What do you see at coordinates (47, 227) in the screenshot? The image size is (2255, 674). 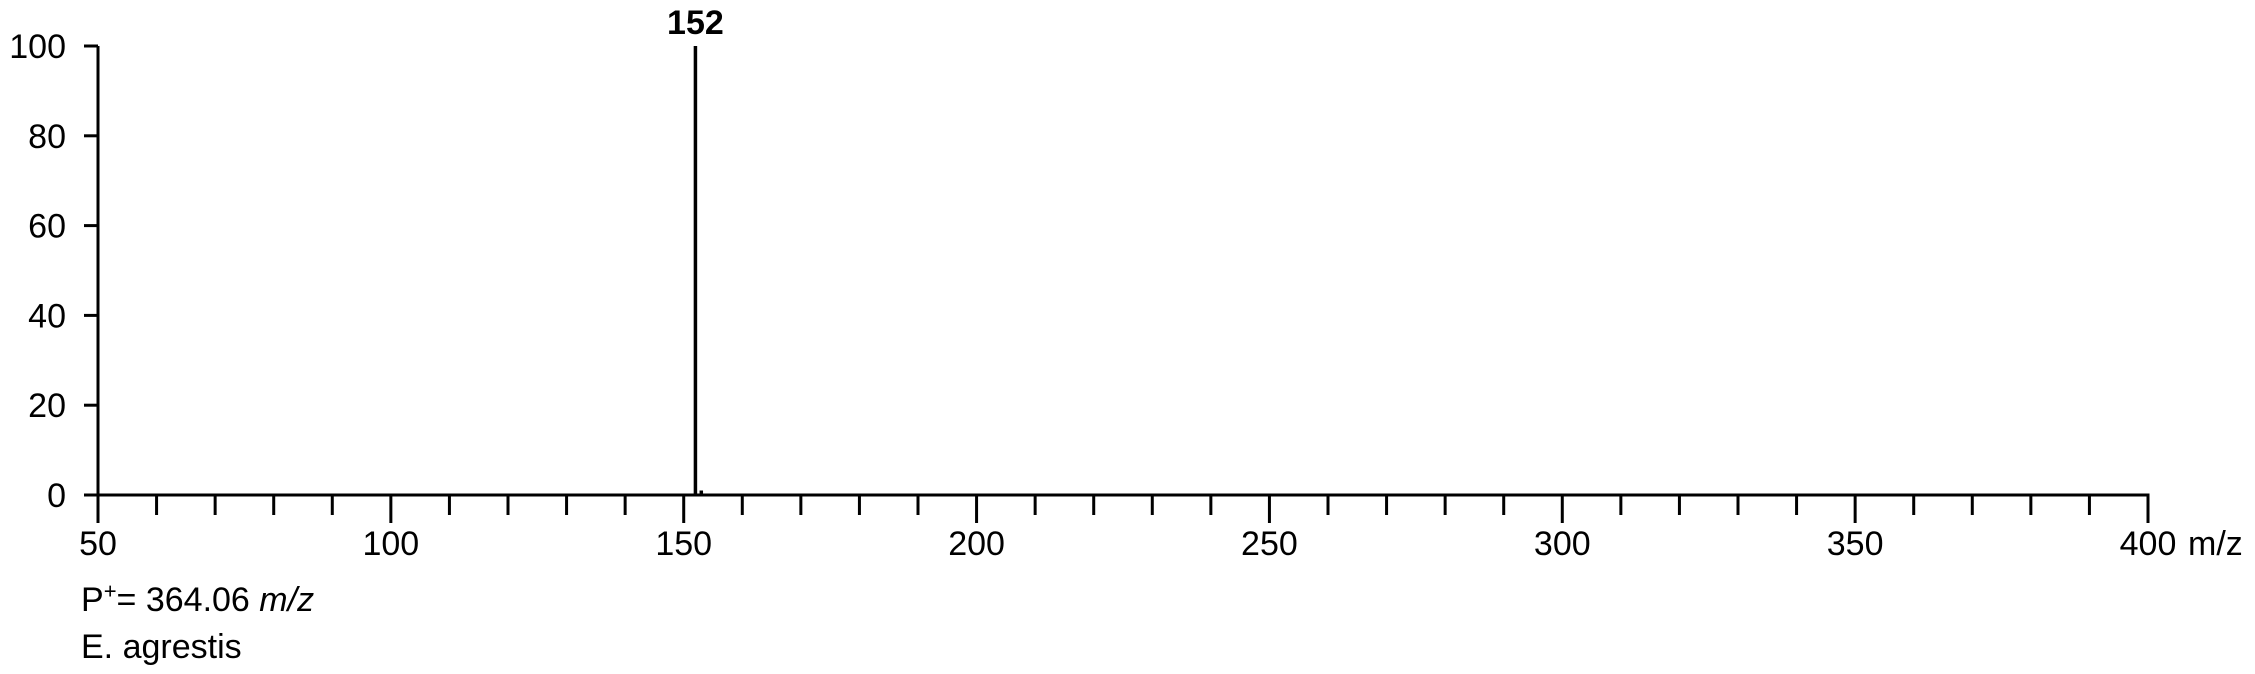 I see `y-tick-label-60: 60` at bounding box center [47, 227].